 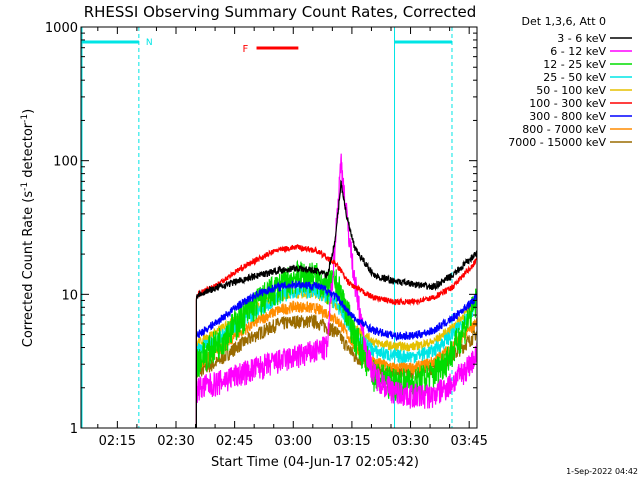 What do you see at coordinates (28, 111) in the screenshot?
I see `y-axis-label-part3: )` at bounding box center [28, 111].